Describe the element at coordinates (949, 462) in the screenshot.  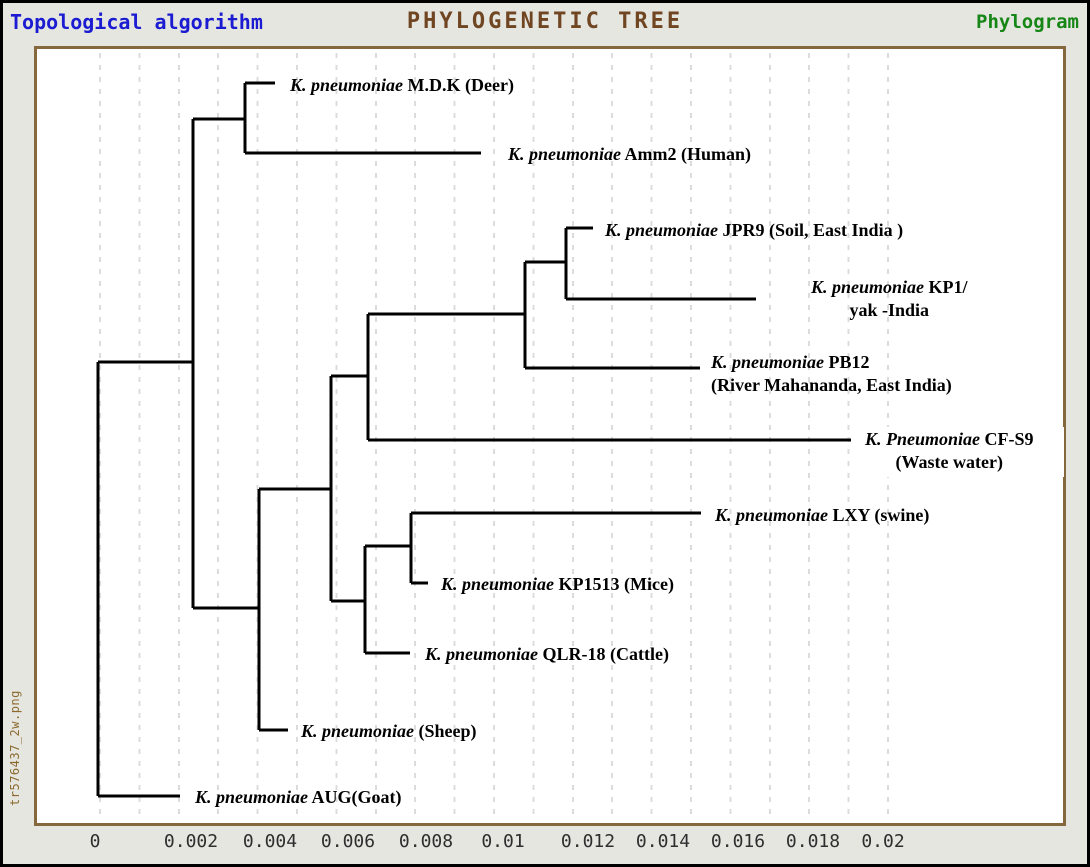
I see `leaf-label-line2: (Waste water)` at that location.